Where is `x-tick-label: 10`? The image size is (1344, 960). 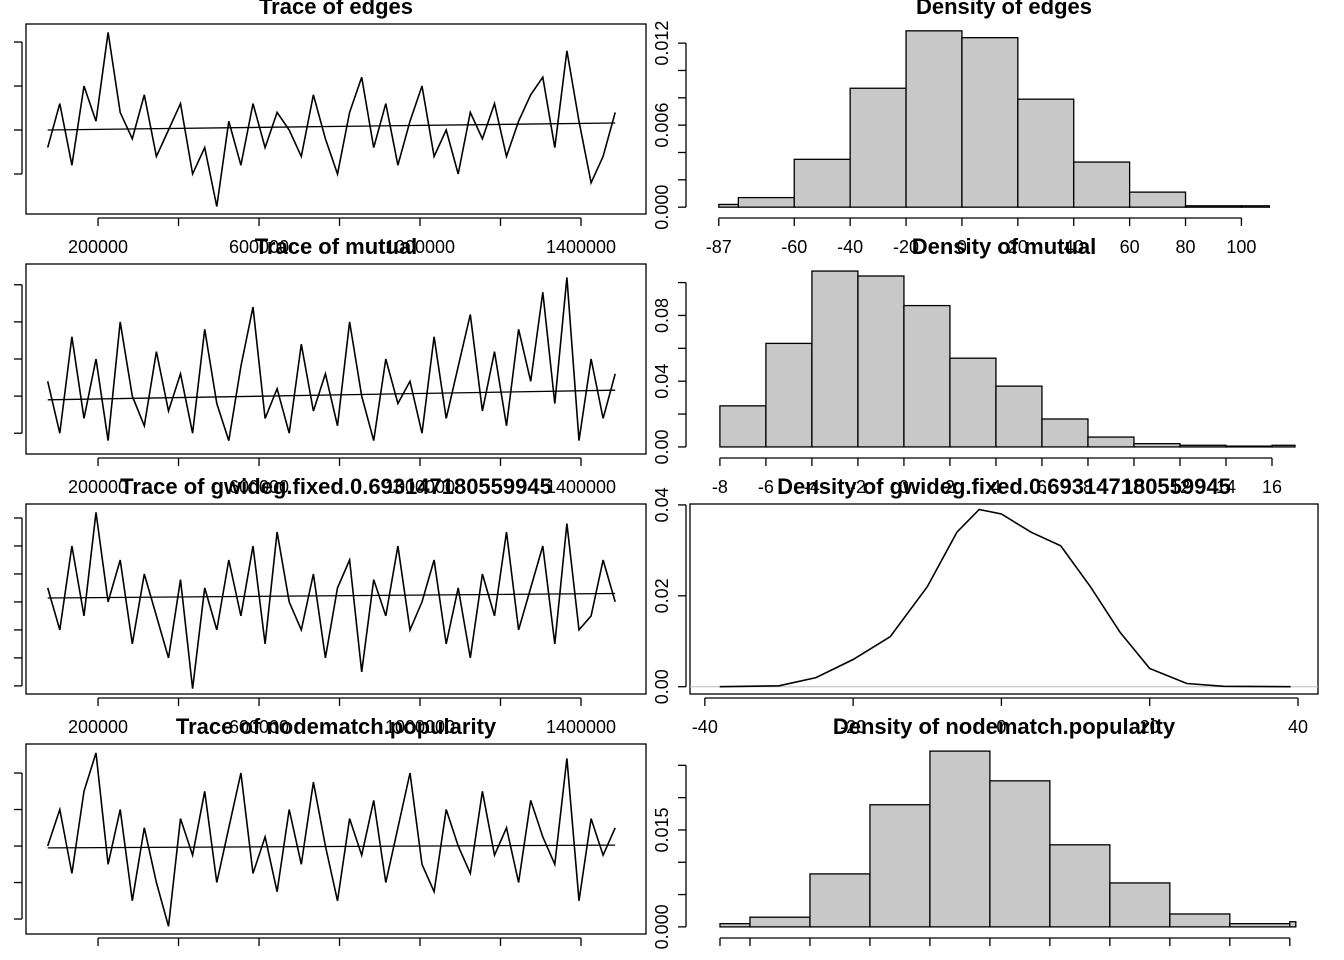 x-tick-label: 10 is located at coordinates (1134, 487).